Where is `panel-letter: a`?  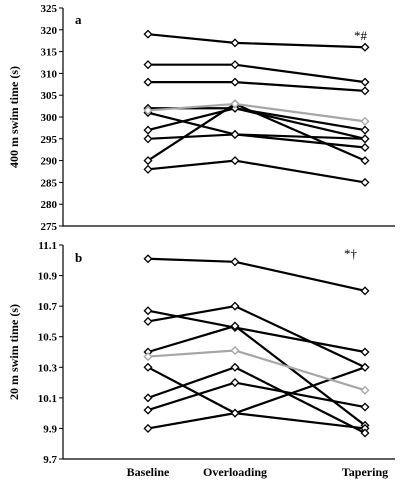
panel-letter: a is located at coordinates (78, 19).